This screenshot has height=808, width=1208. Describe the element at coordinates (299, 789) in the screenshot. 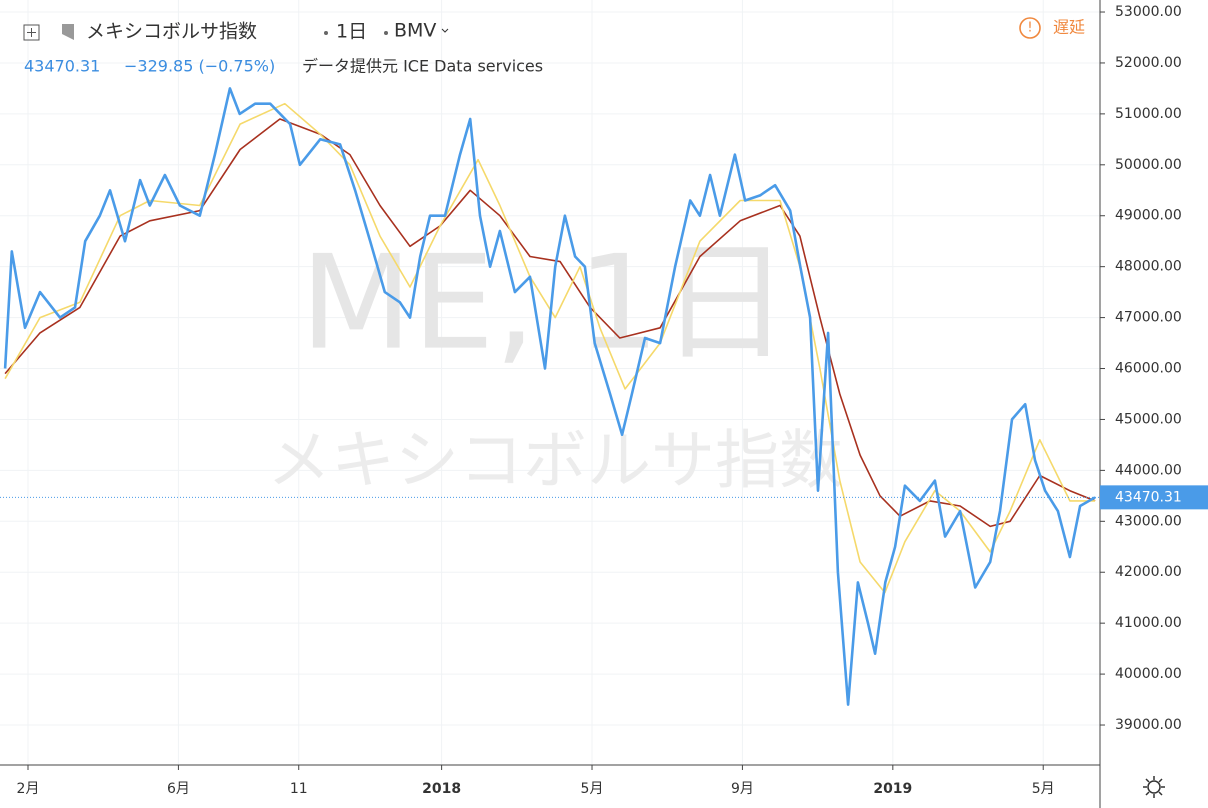

I see `x-tick-label: 11` at that location.